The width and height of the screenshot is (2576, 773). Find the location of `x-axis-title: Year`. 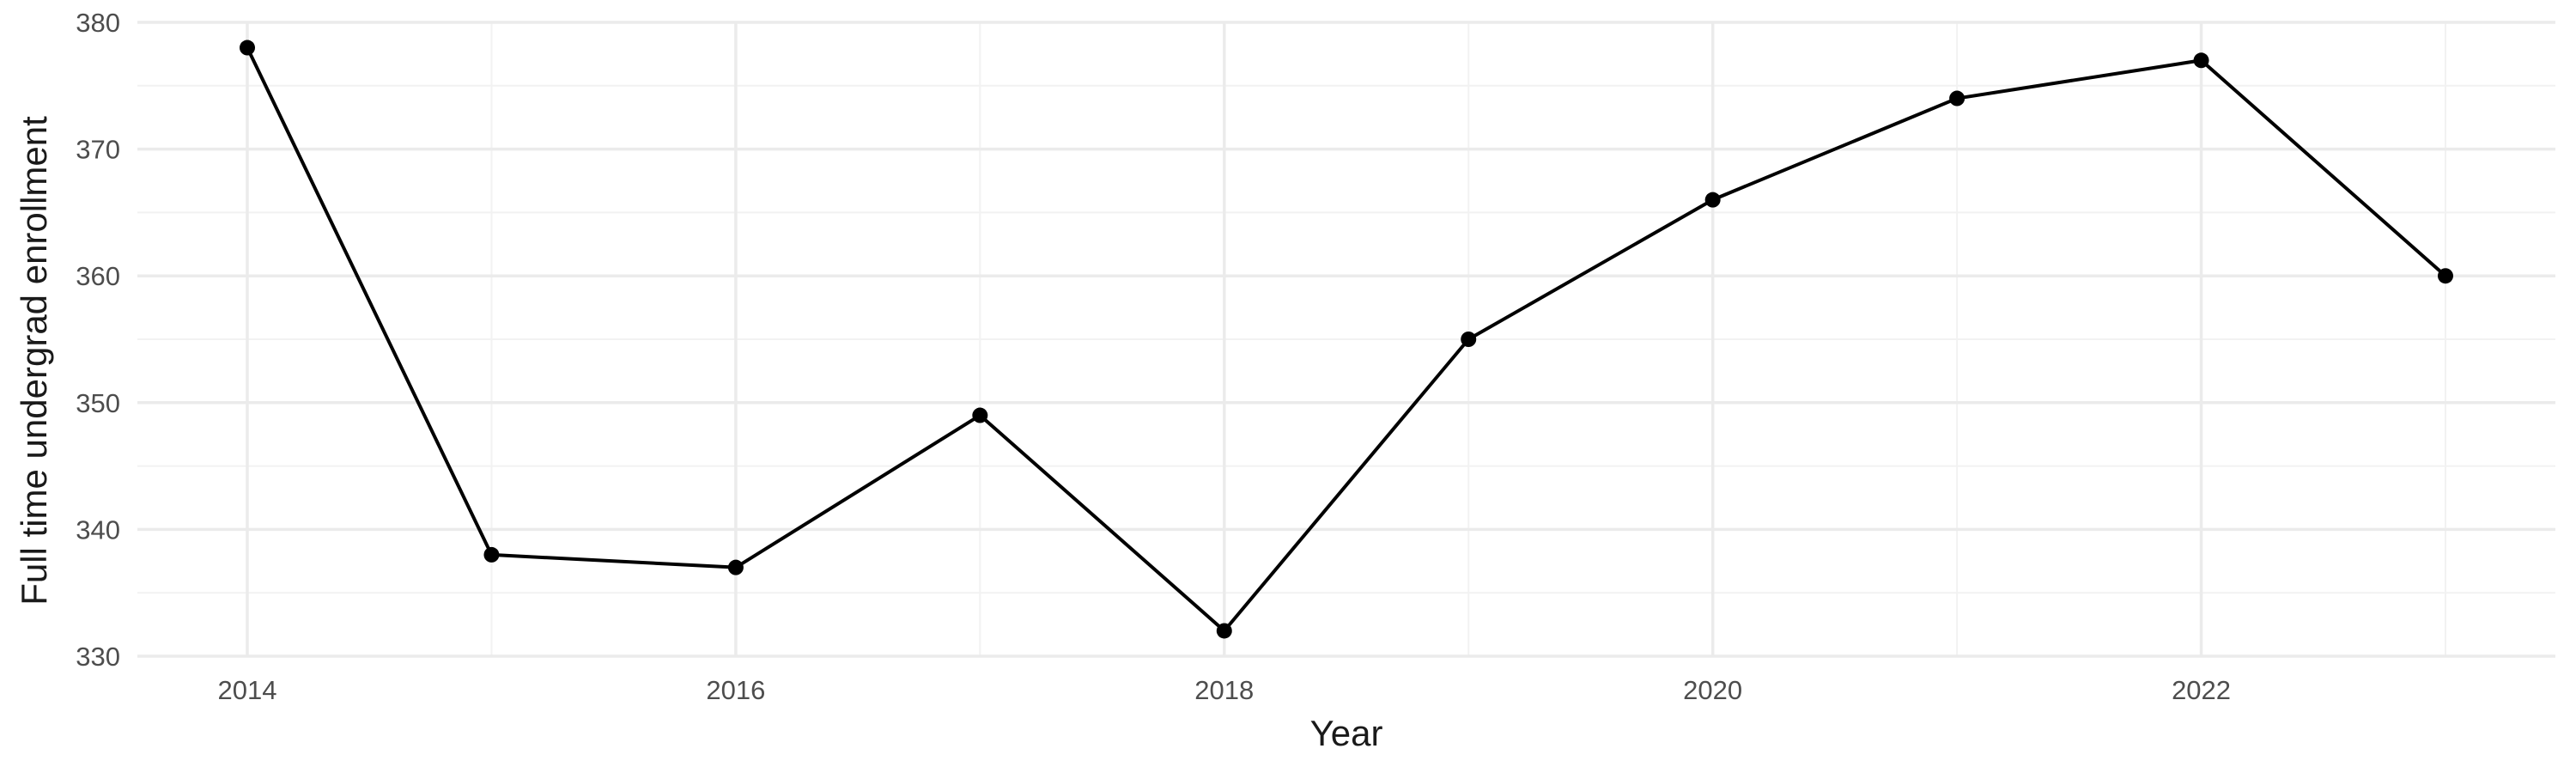

x-axis-title: Year is located at coordinates (1346, 733).